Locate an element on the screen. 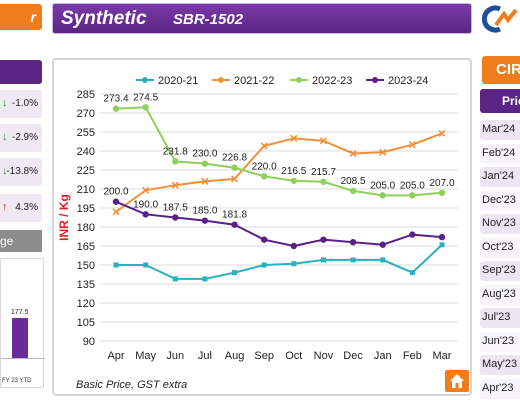  left-mini-chart: 177.5 FY 23 YTD is located at coordinates (22, 323).